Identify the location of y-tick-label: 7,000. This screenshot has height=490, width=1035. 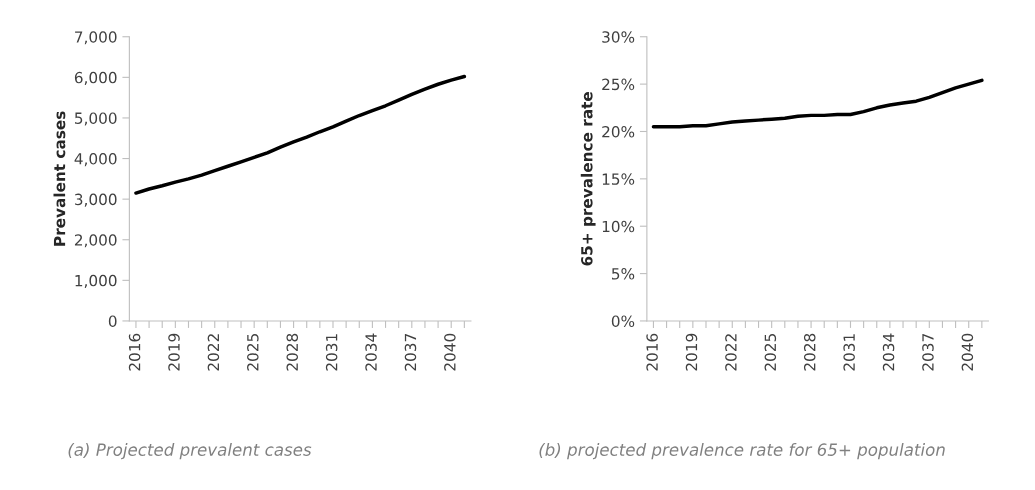
(96, 38).